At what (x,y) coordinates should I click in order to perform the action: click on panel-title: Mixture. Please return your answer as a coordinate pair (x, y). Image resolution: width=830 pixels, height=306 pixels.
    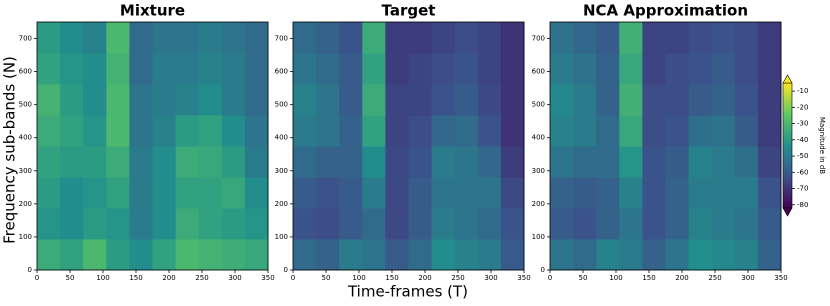
    Looking at the image, I should click on (152, 11).